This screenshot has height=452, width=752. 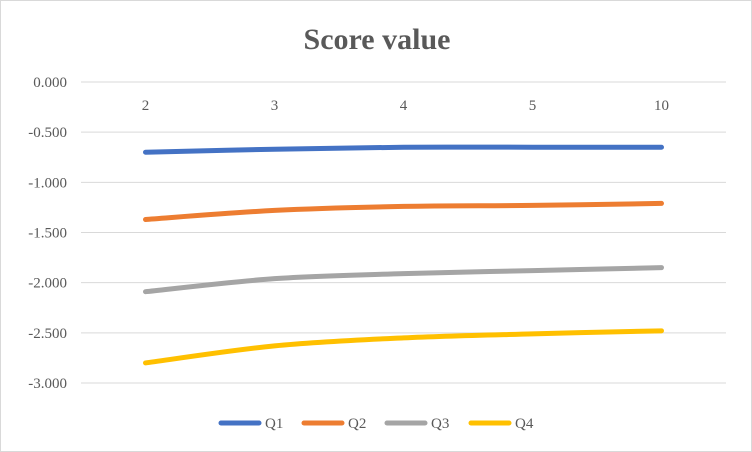 What do you see at coordinates (533, 106) in the screenshot?
I see `x-tick-label: 5` at bounding box center [533, 106].